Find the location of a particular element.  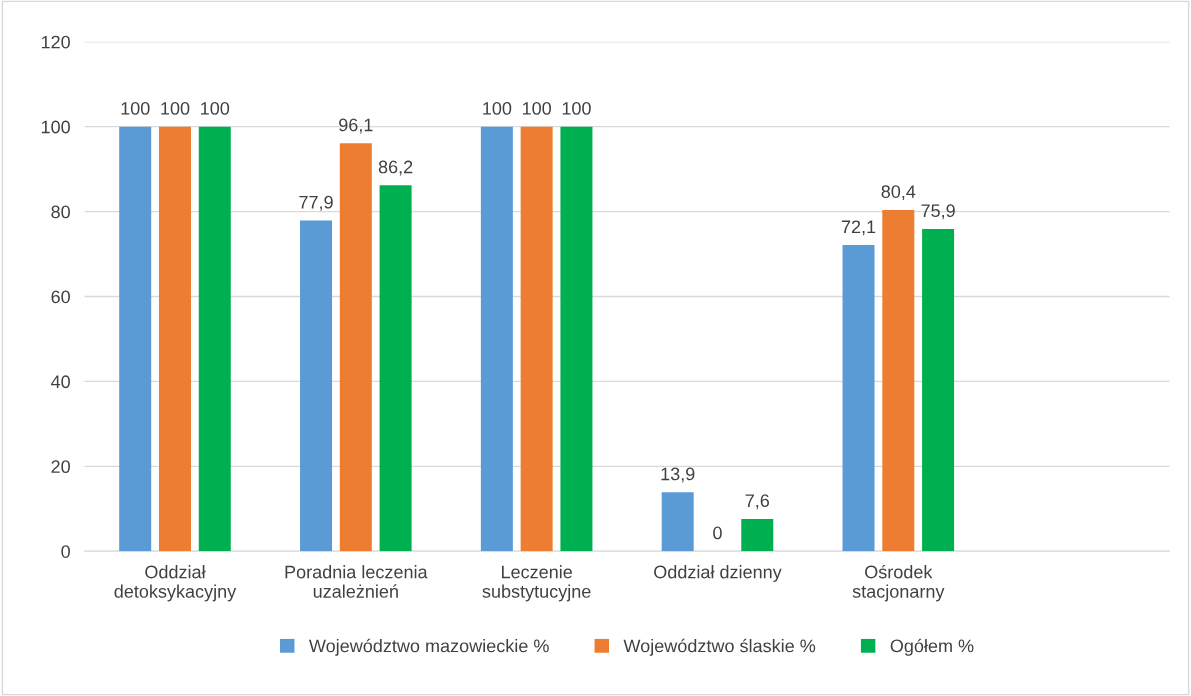

data-label: 75,9 is located at coordinates (938, 212).